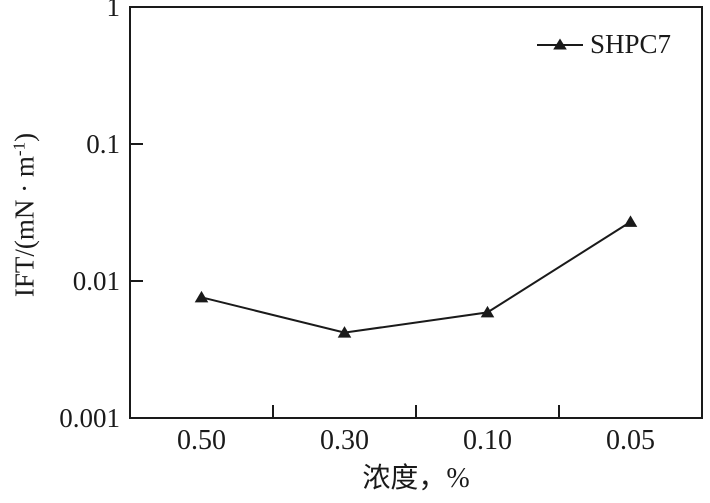  What do you see at coordinates (103, 144) in the screenshot?
I see `y-tick-label: 0.1` at bounding box center [103, 144].